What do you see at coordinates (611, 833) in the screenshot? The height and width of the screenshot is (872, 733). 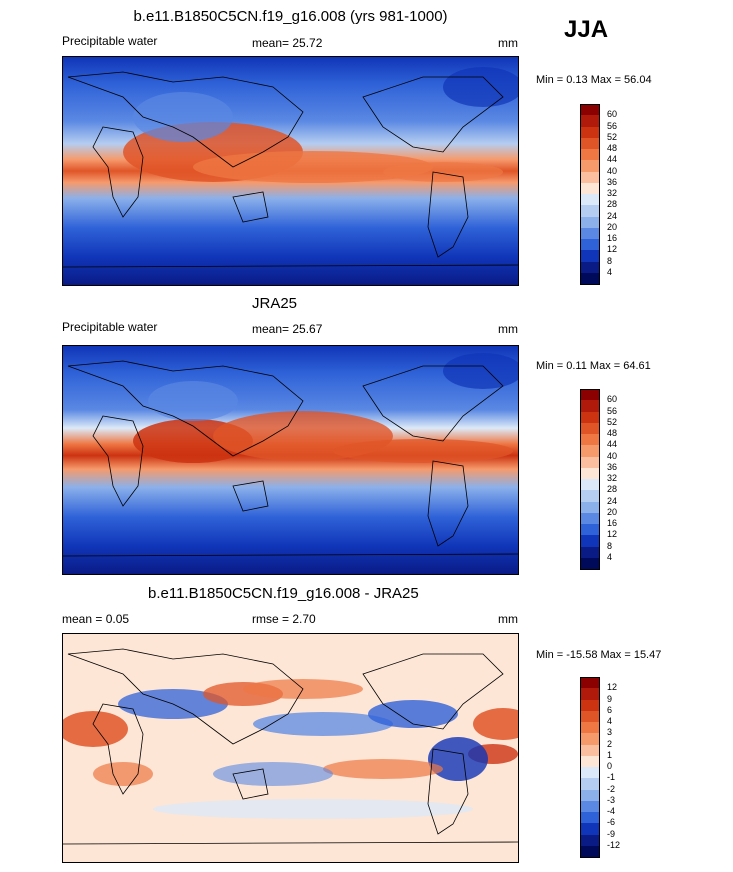 I see `colorbar-tick-label: -9` at bounding box center [611, 833].